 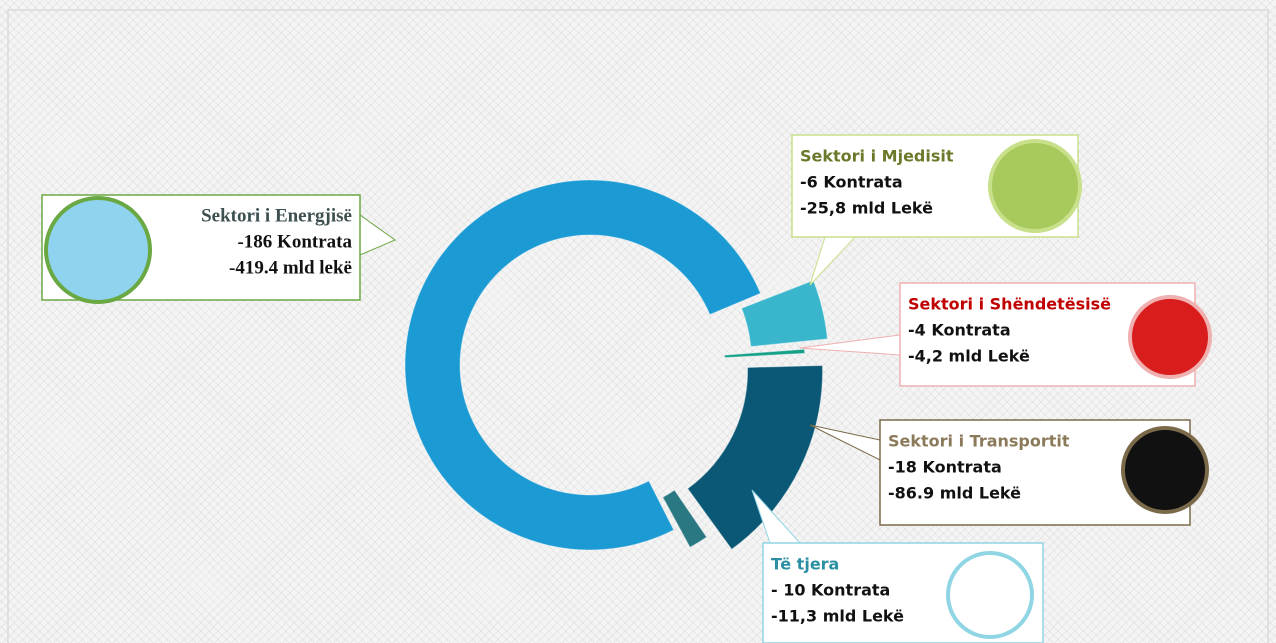 I want to click on value-label: -11,3 mld Lekë, so click(x=837, y=616).